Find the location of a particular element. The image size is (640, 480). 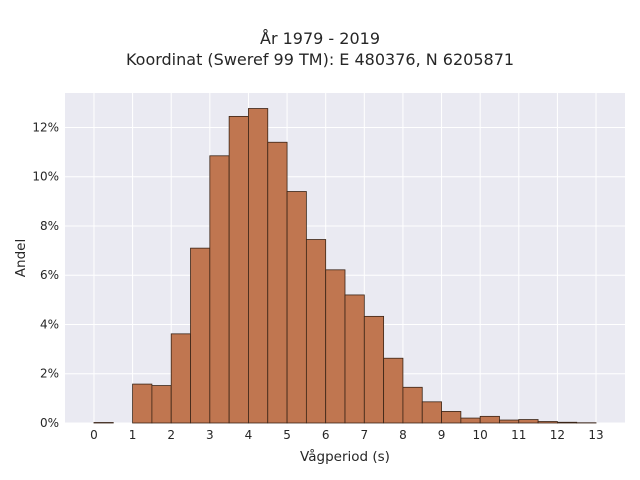

x-tick-label: 7 is located at coordinates (364, 435).